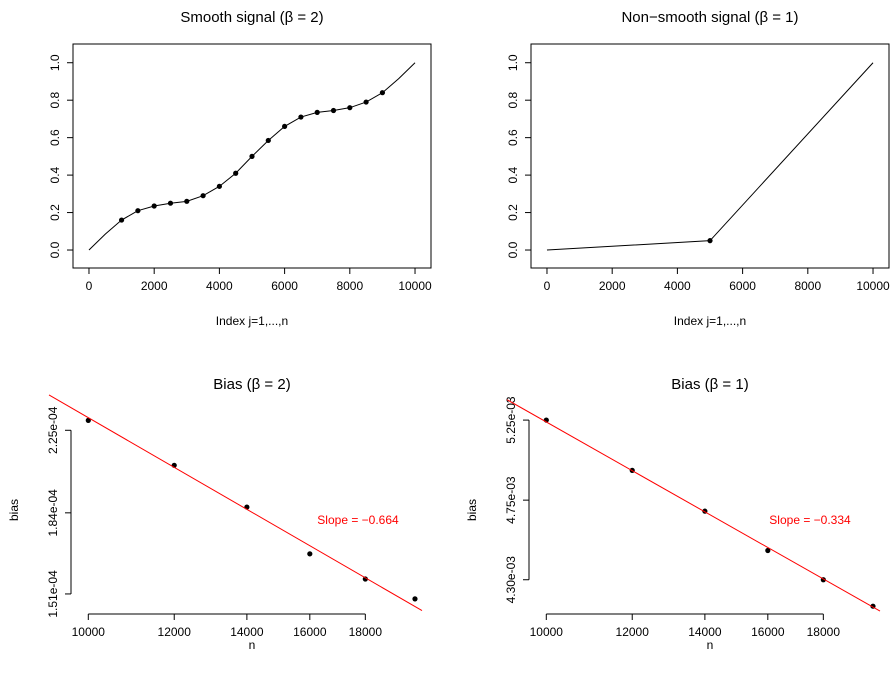 The width and height of the screenshot is (894, 679). What do you see at coordinates (709, 384) in the screenshot?
I see `chart-title: Bias (β = 1)` at bounding box center [709, 384].